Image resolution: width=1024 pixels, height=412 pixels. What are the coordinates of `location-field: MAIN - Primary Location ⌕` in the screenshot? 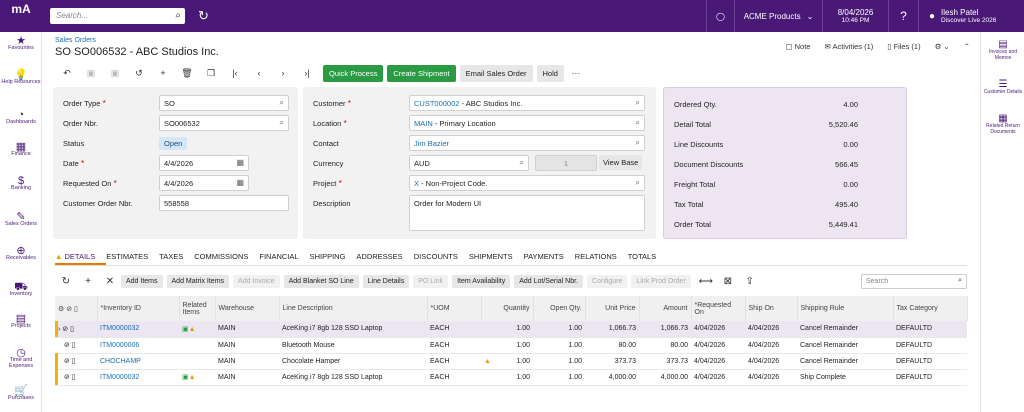 It's located at (527, 123).